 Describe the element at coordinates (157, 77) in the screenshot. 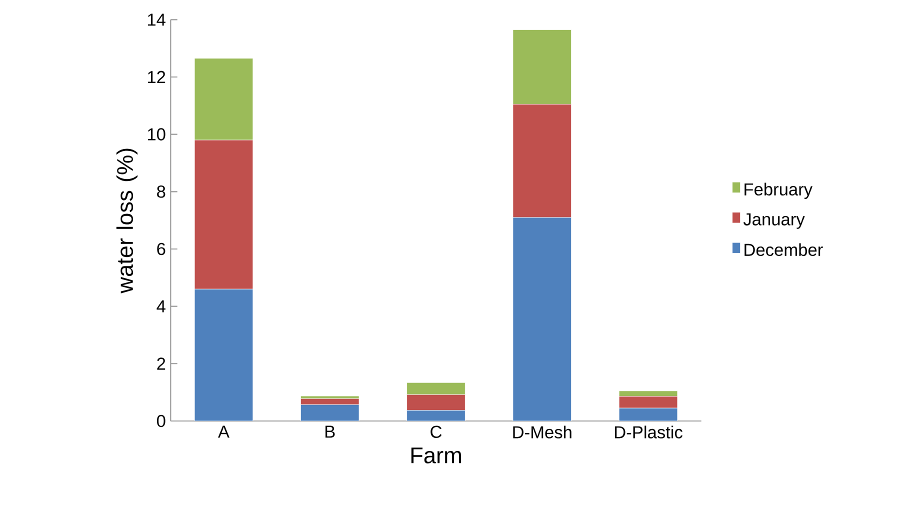

I see `y-tick-label: 12` at that location.